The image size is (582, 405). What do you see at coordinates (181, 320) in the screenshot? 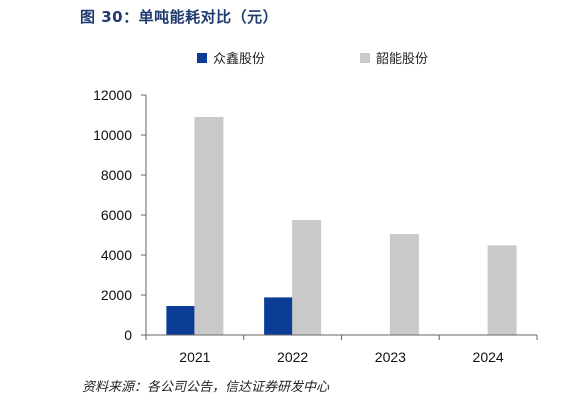
I see `bar-series-1-2021` at bounding box center [181, 320].